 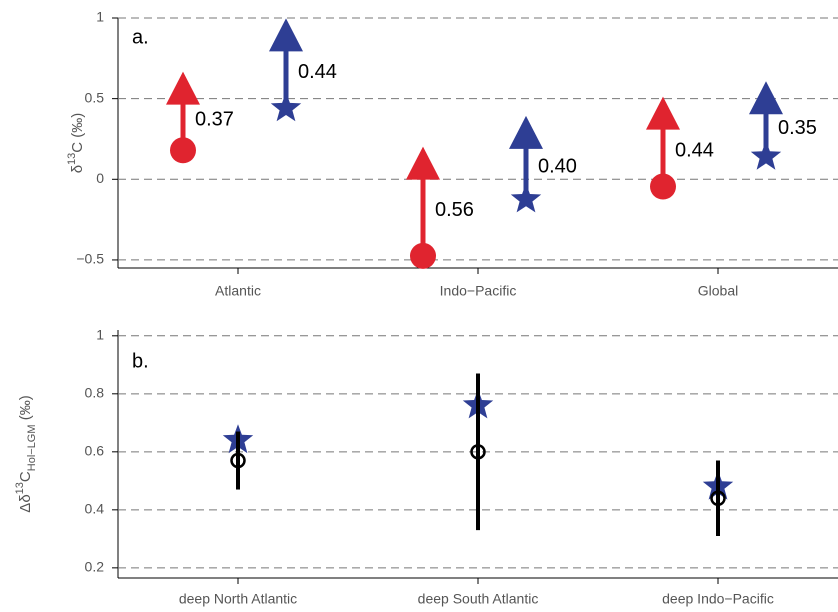 What do you see at coordinates (423, 201) in the screenshot?
I see `change-arrow` at bounding box center [423, 201].